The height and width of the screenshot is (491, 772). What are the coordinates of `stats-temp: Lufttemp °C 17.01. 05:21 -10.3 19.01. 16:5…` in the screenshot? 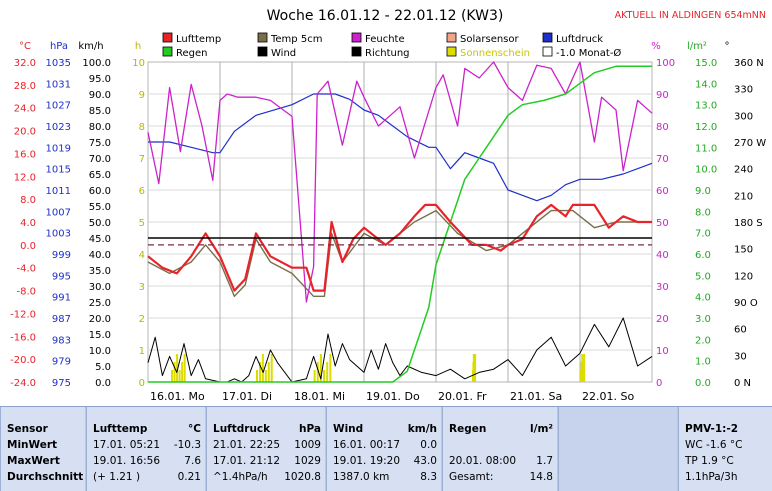 It's located at (145, 449).